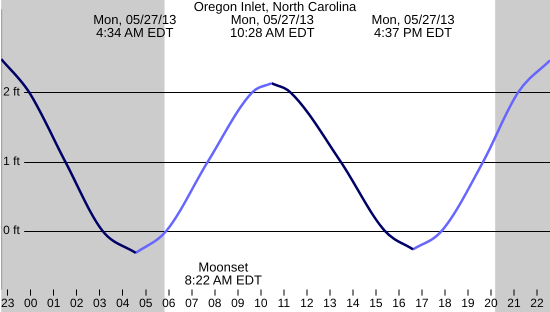 Image resolution: width=550 pixels, height=312 pixels. Describe the element at coordinates (134, 26) in the screenshot. I see `annotation: Mon, 05/27/13 4:34 AM EDT` at that location.